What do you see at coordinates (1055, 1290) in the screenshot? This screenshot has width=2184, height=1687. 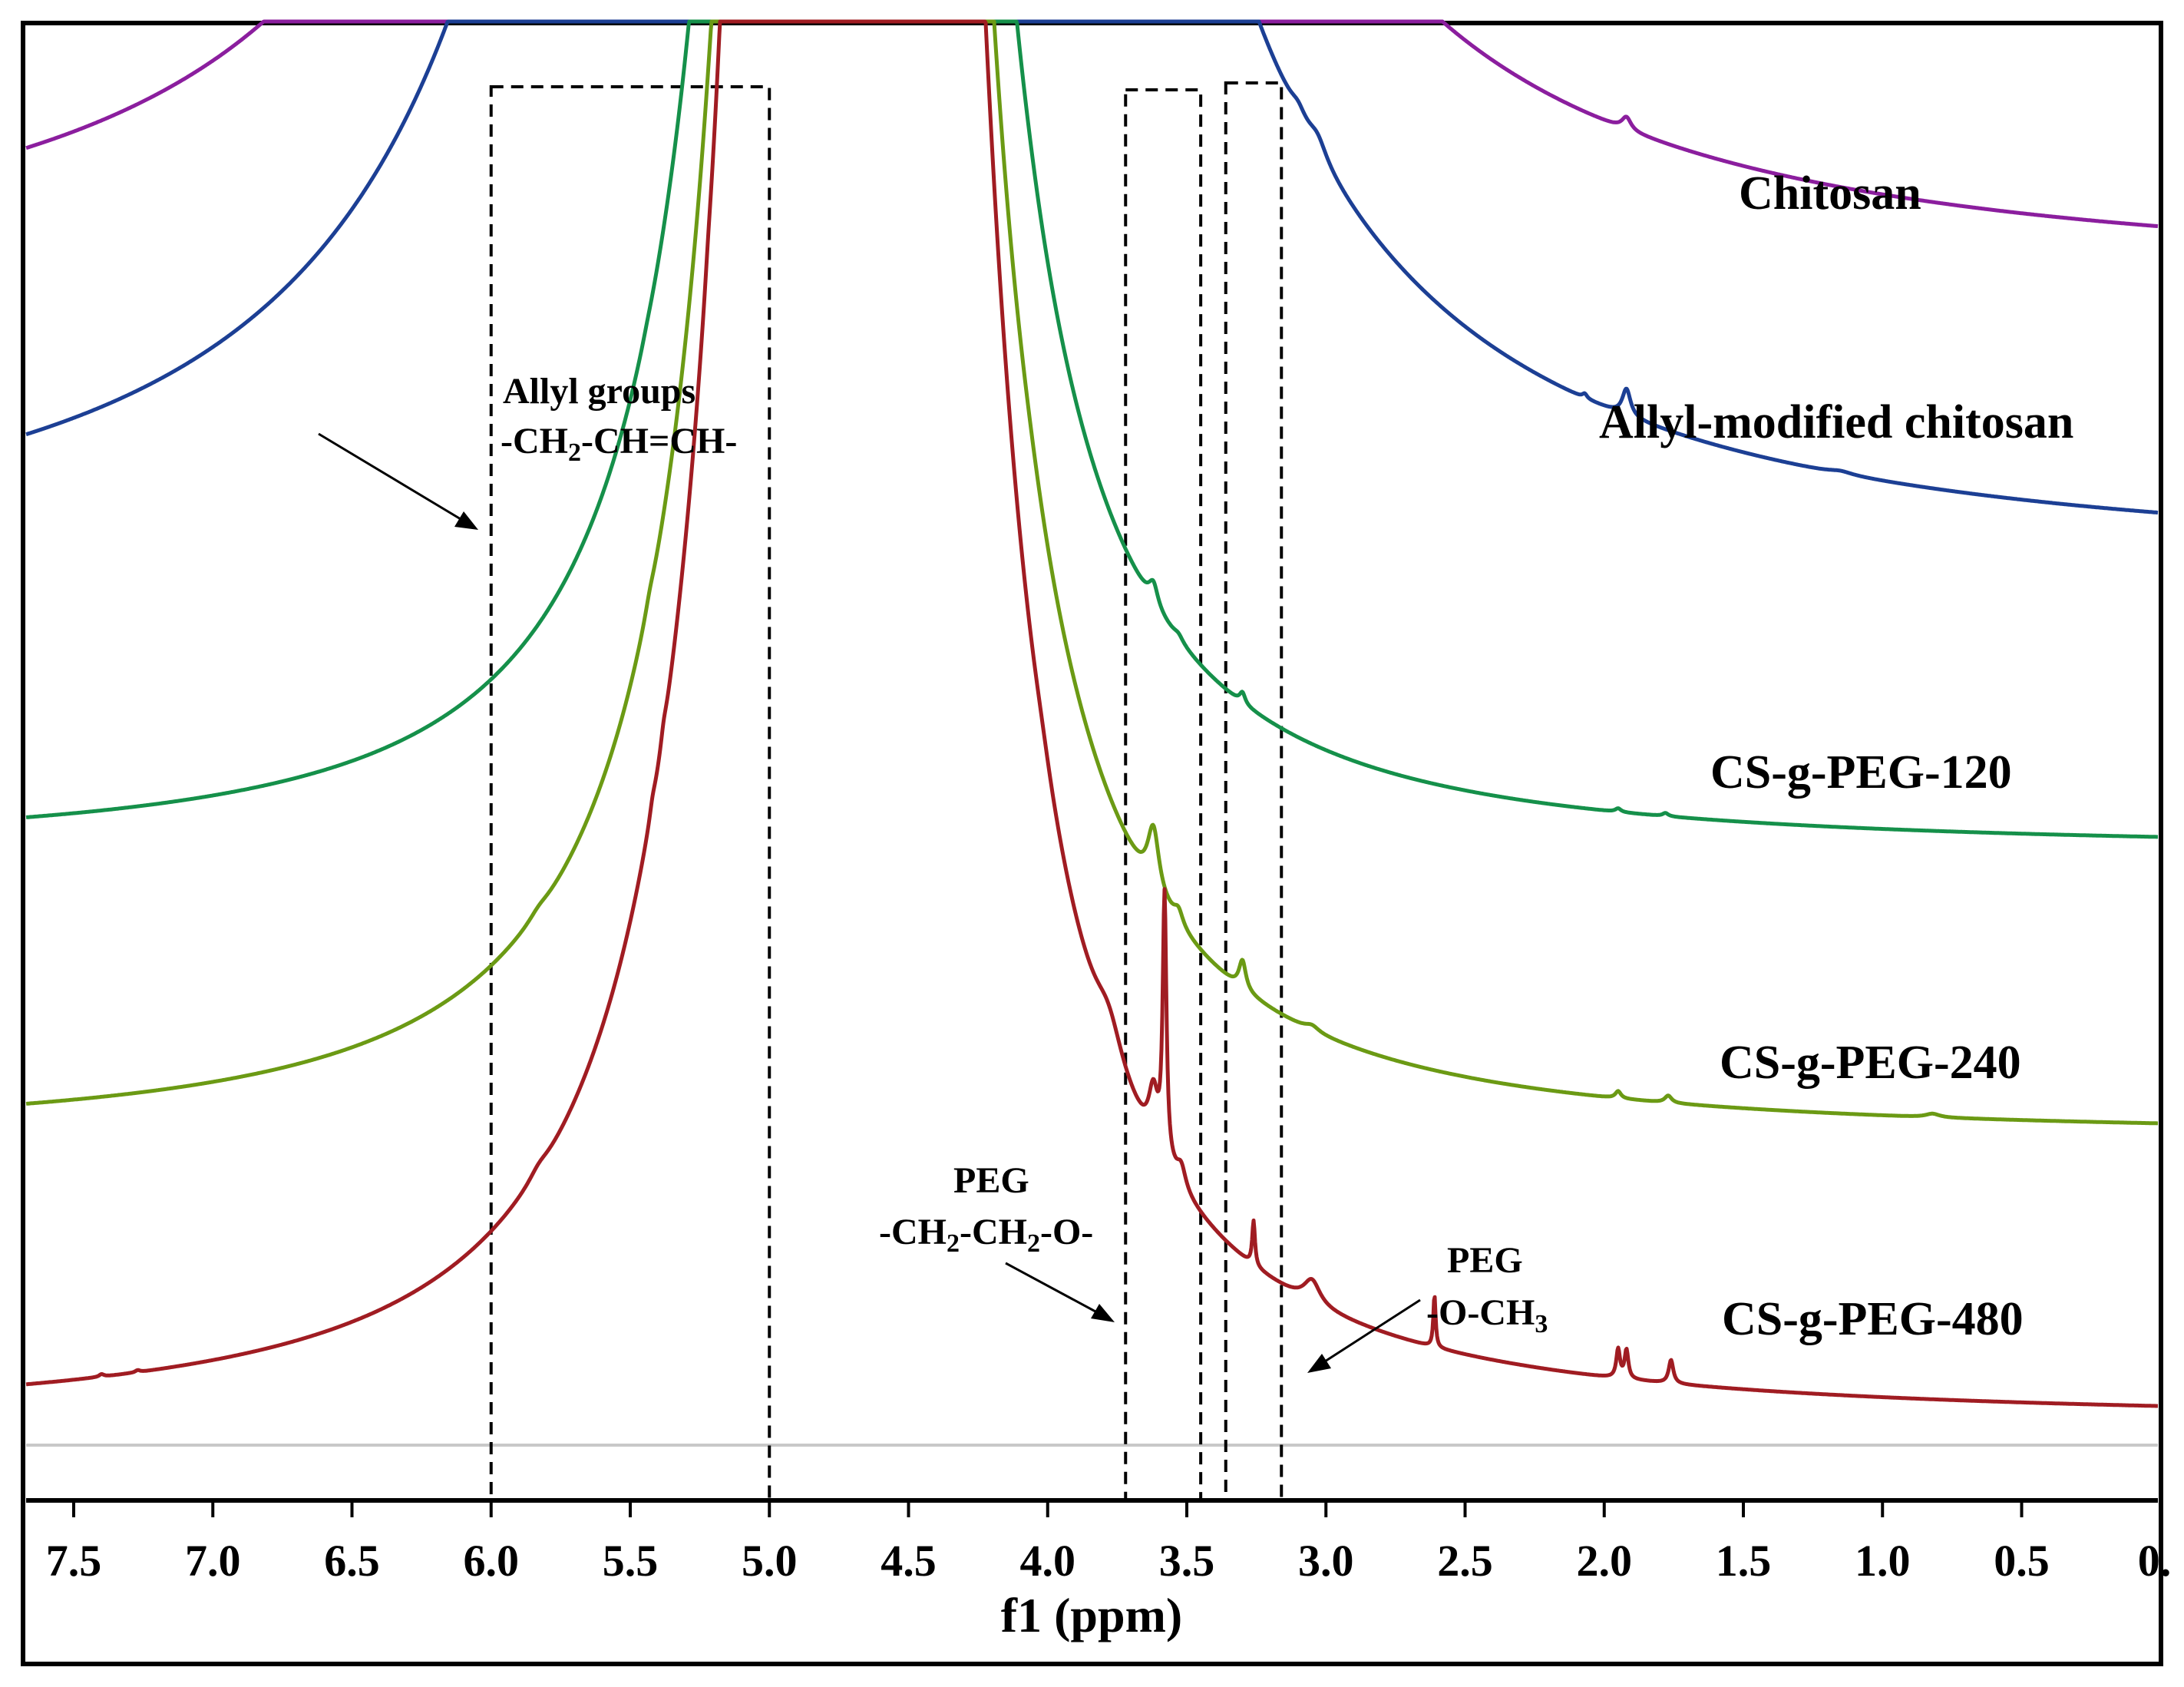 I see `annotation-peg-ch2-arrow` at bounding box center [1055, 1290].